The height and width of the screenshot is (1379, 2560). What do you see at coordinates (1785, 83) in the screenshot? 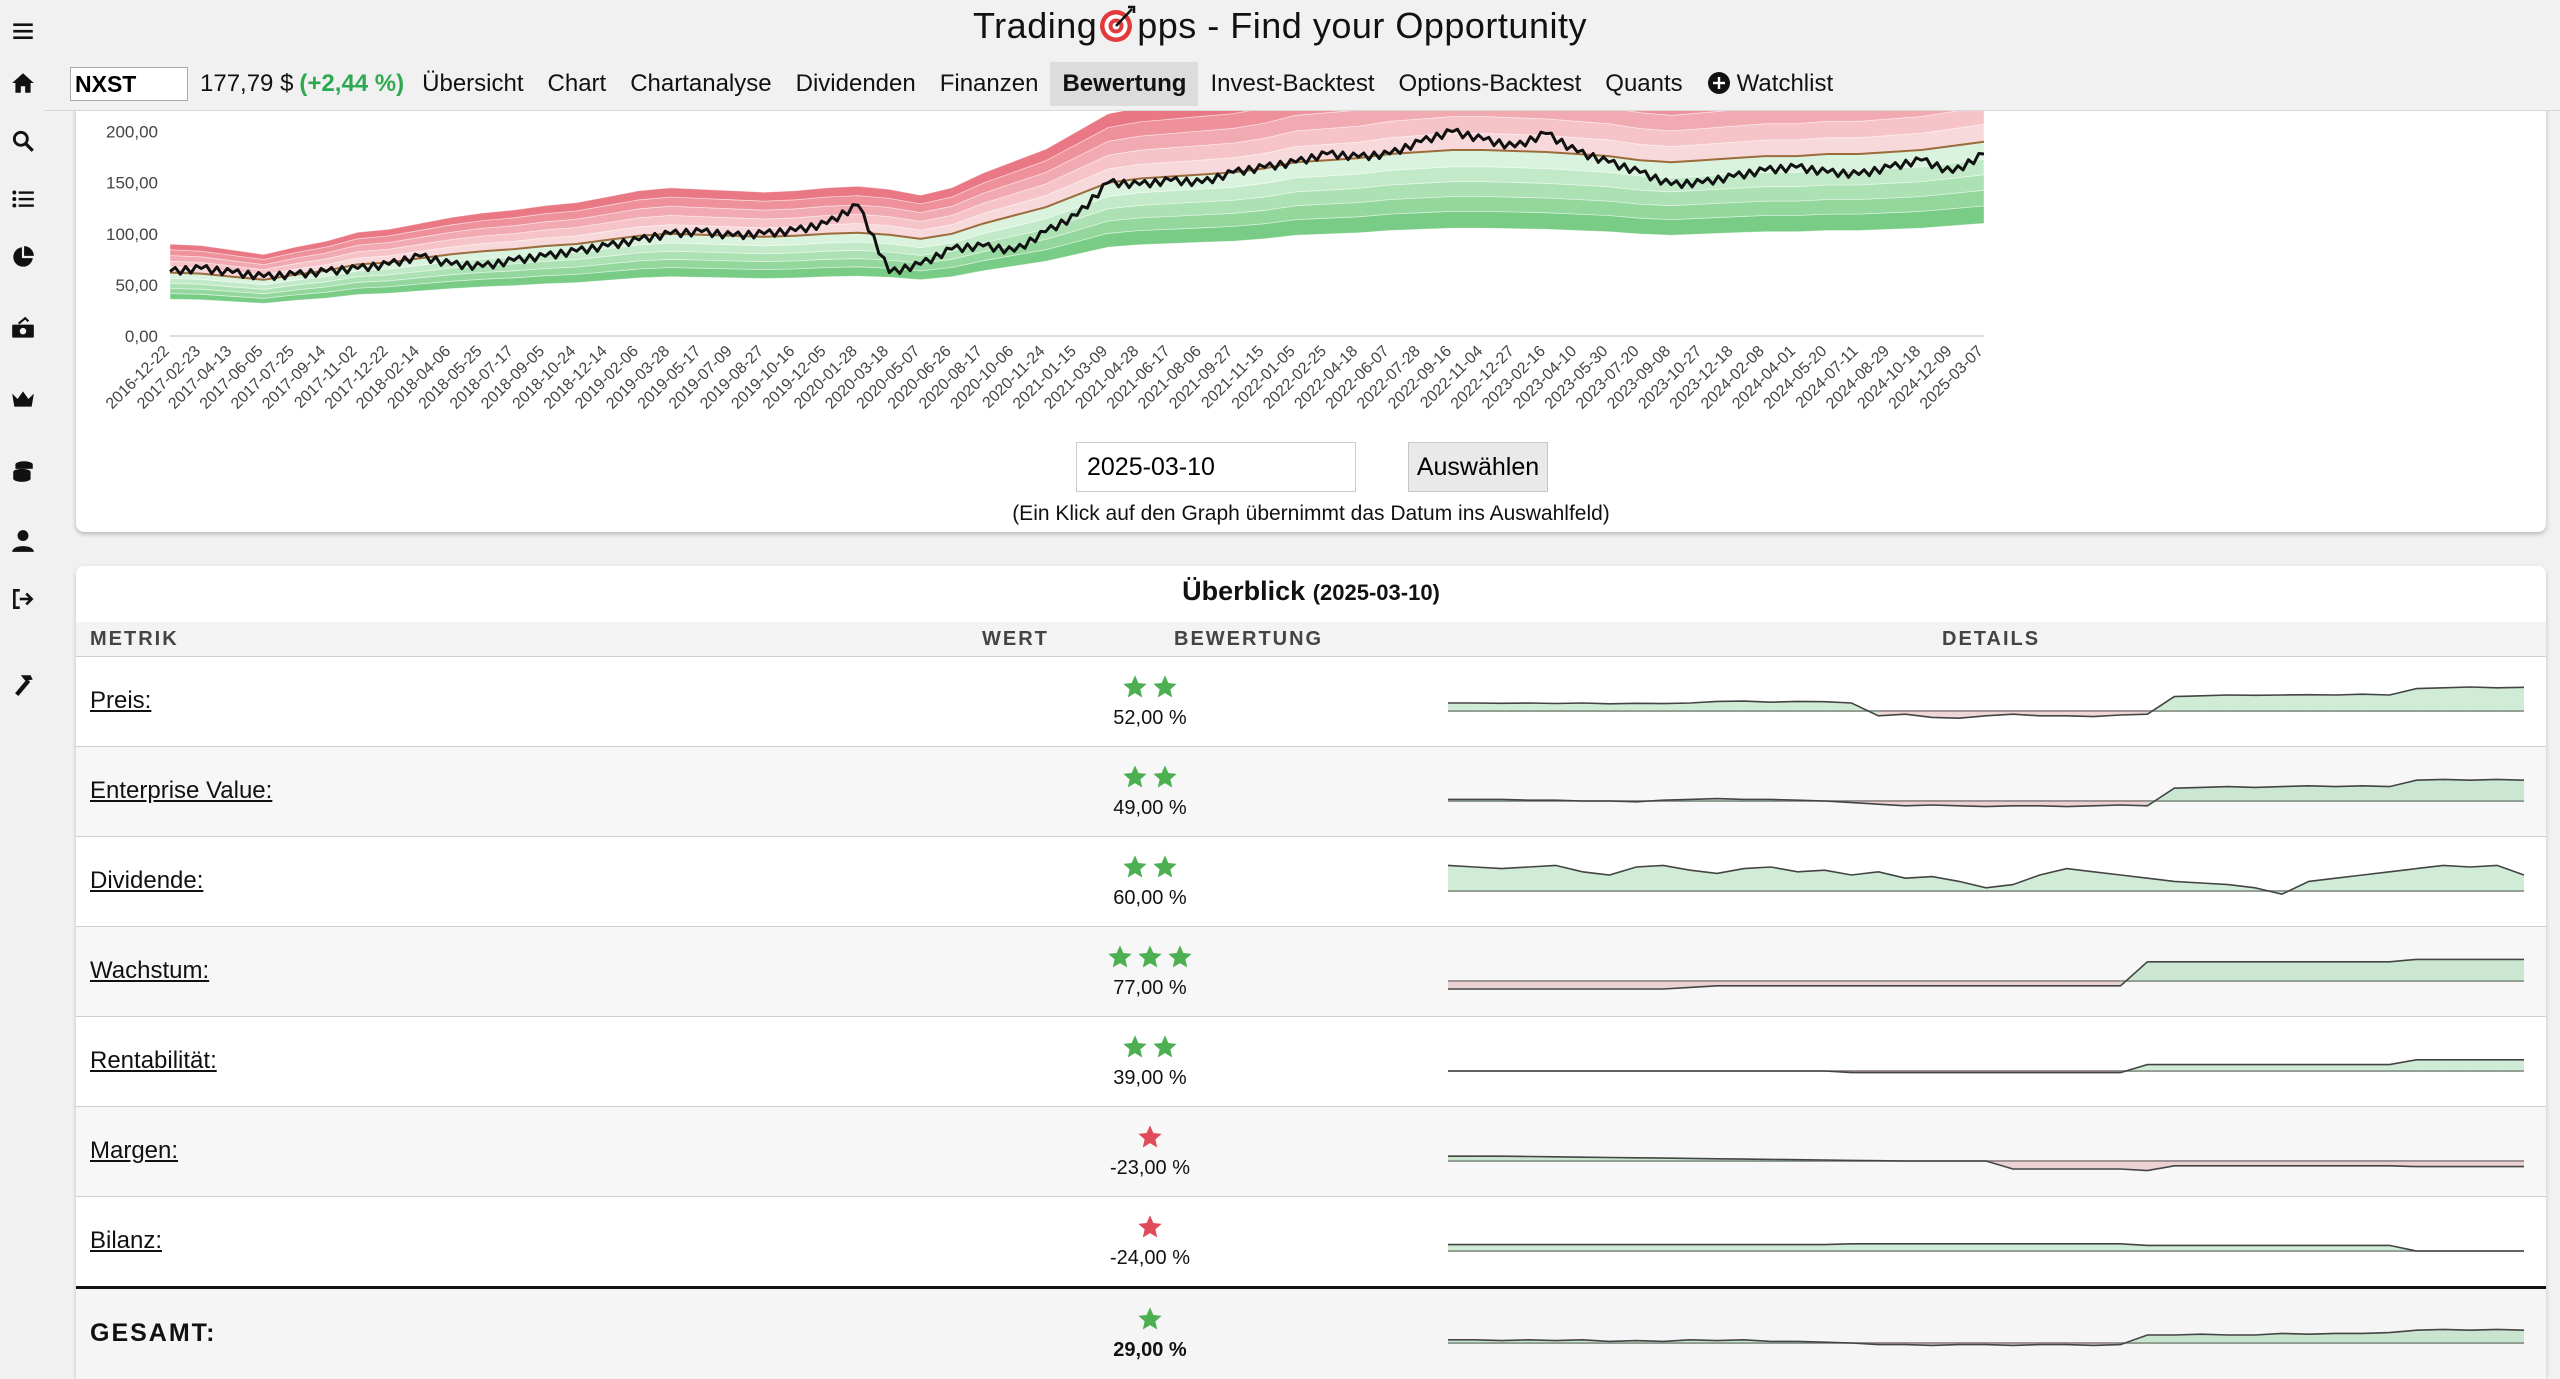
I see `watchlist-label: Watchlist` at bounding box center [1785, 83].